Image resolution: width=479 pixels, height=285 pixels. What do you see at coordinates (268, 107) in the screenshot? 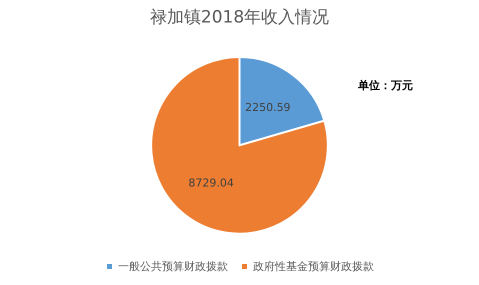
I see `data-label: 2250.59` at bounding box center [268, 107].